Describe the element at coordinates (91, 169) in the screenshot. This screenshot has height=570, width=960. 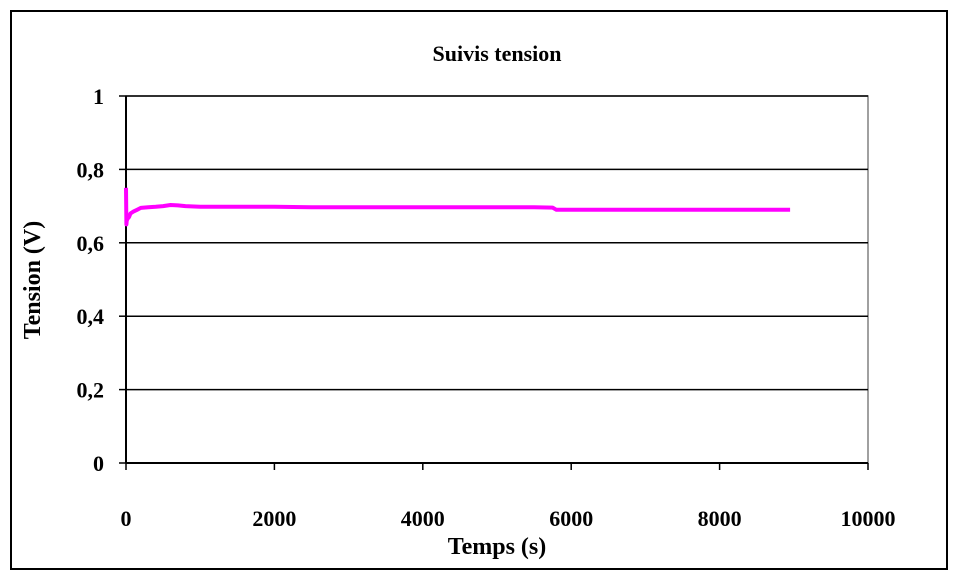
I see `y-tick-label: 0,8` at that location.